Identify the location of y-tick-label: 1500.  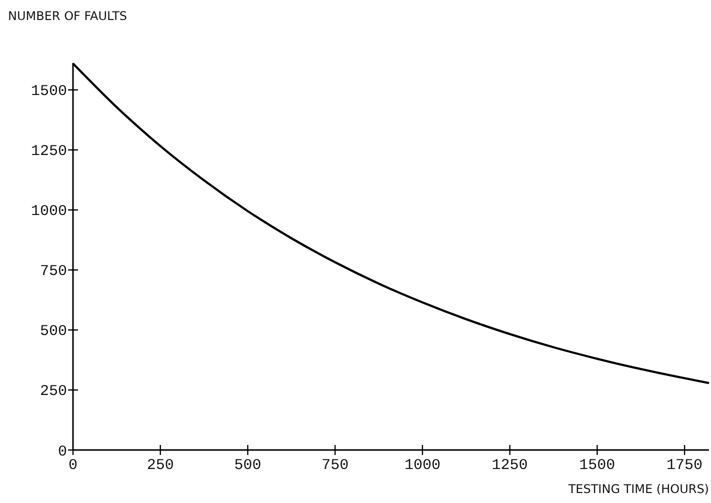
(48, 91).